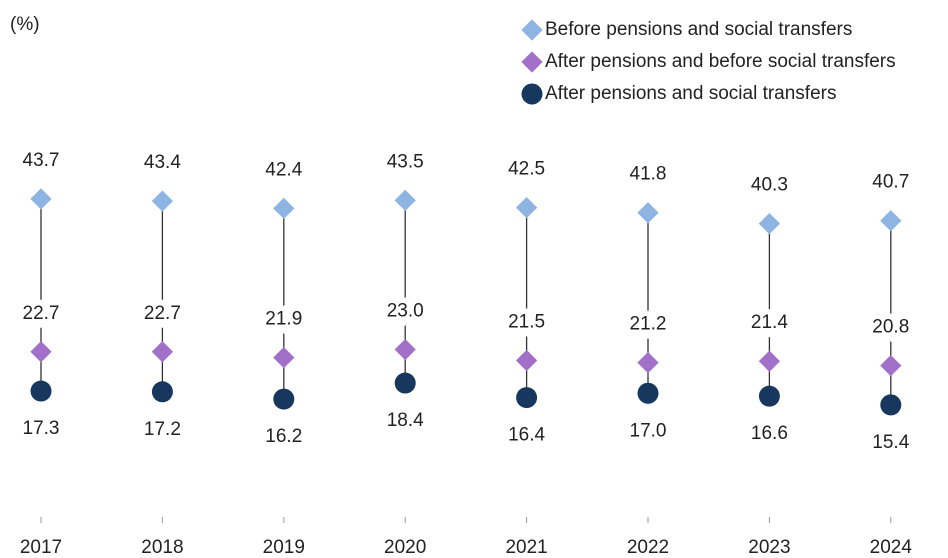 This screenshot has width=948, height=558. I want to click on data-label: 21.2, so click(648, 324).